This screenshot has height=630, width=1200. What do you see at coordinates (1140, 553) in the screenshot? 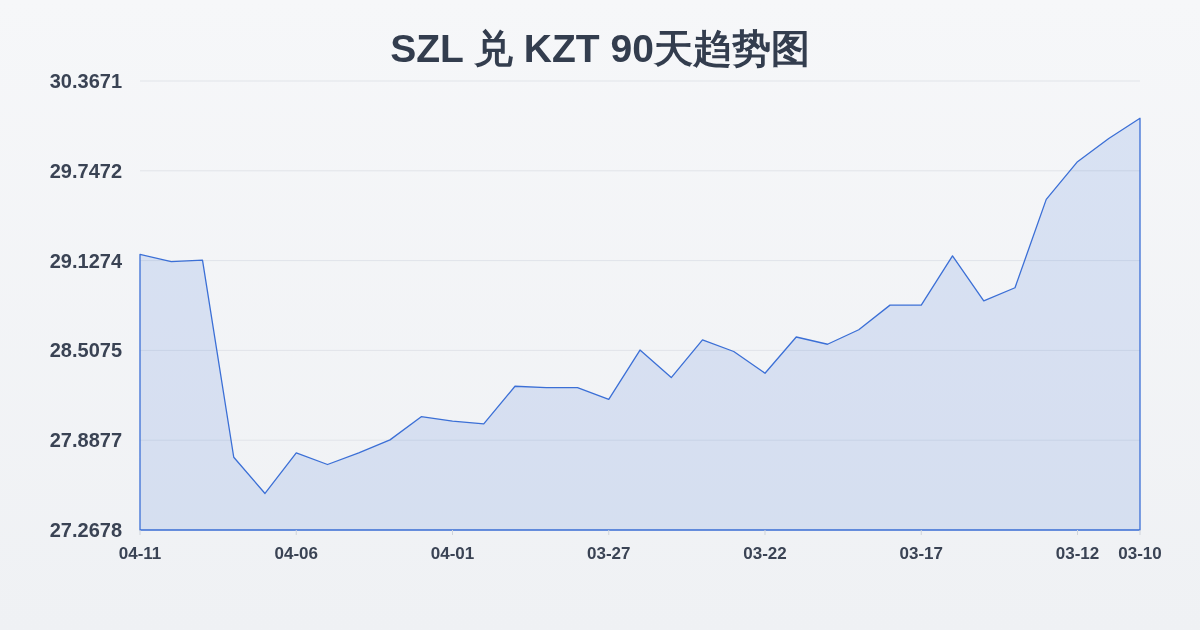
I see `x-tick-label: 03-10` at bounding box center [1140, 553].